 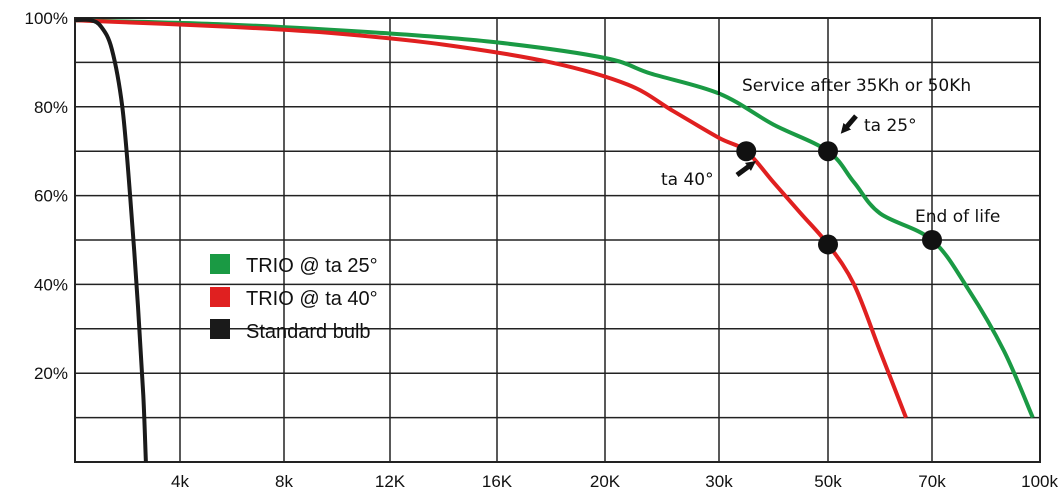 What do you see at coordinates (180, 481) in the screenshot?
I see `x-tick-label: 4k` at bounding box center [180, 481].